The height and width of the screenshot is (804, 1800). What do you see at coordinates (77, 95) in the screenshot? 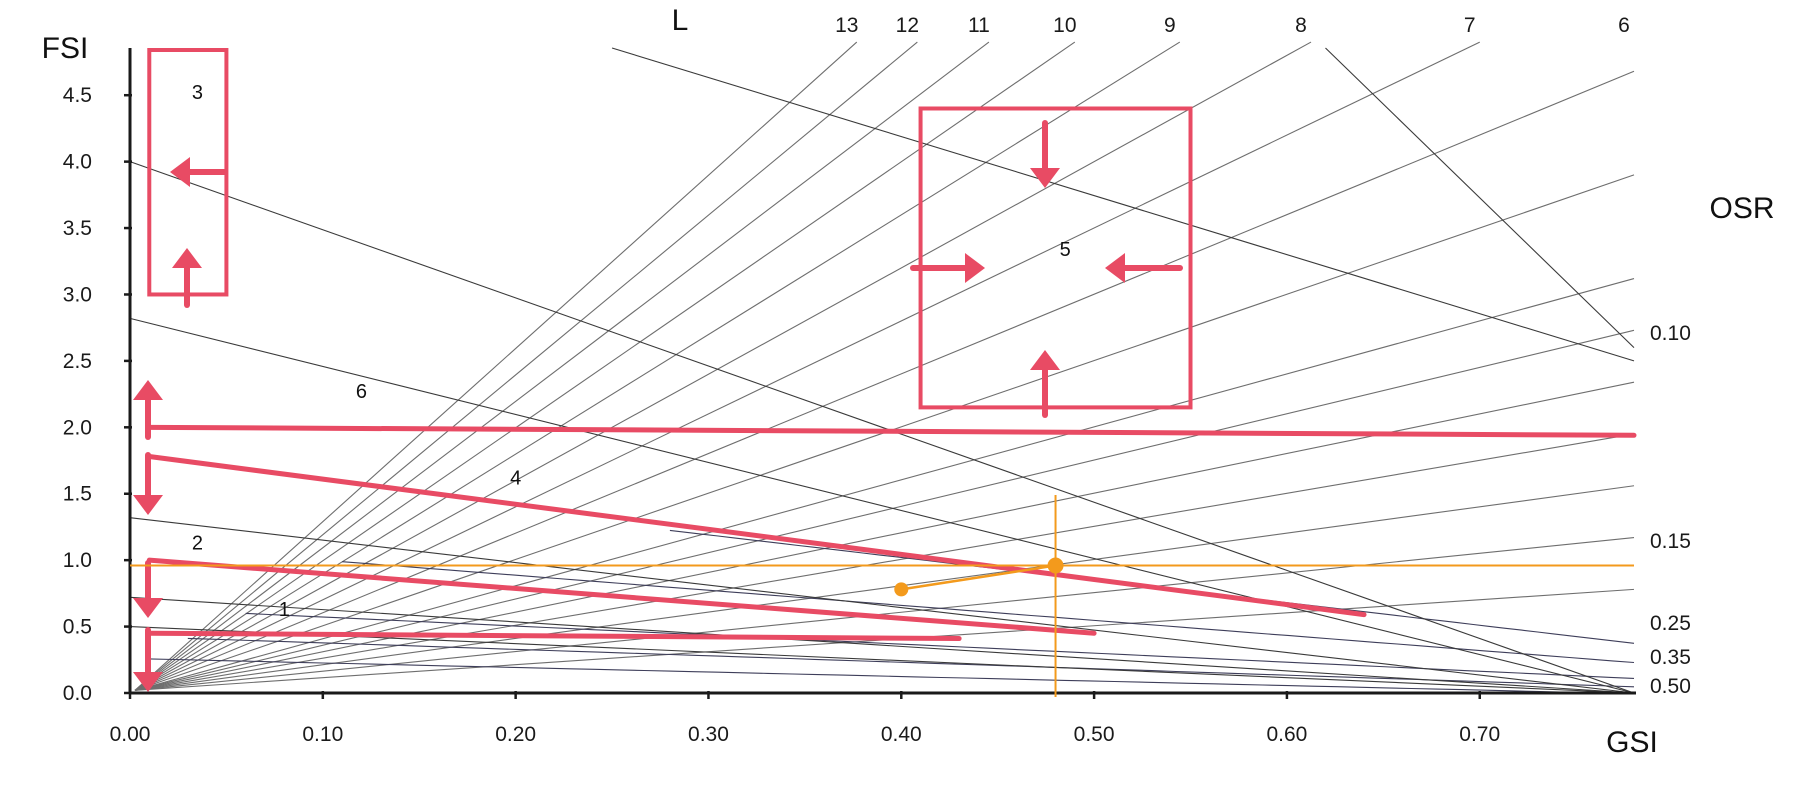
I see `y-tick-label-4.5: 4.5` at bounding box center [77, 95].